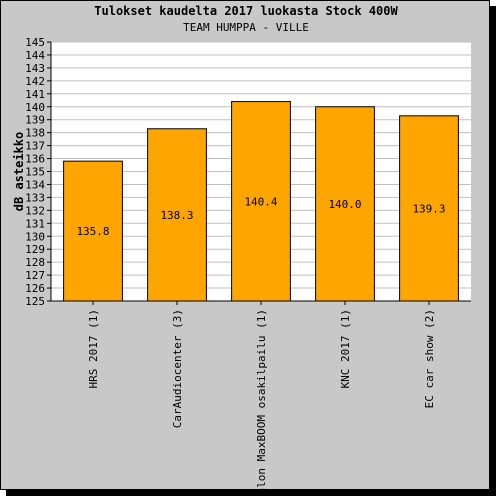 The image size is (500, 500). What do you see at coordinates (35, 223) in the screenshot?
I see `y-tick-label: 131` at bounding box center [35, 223].